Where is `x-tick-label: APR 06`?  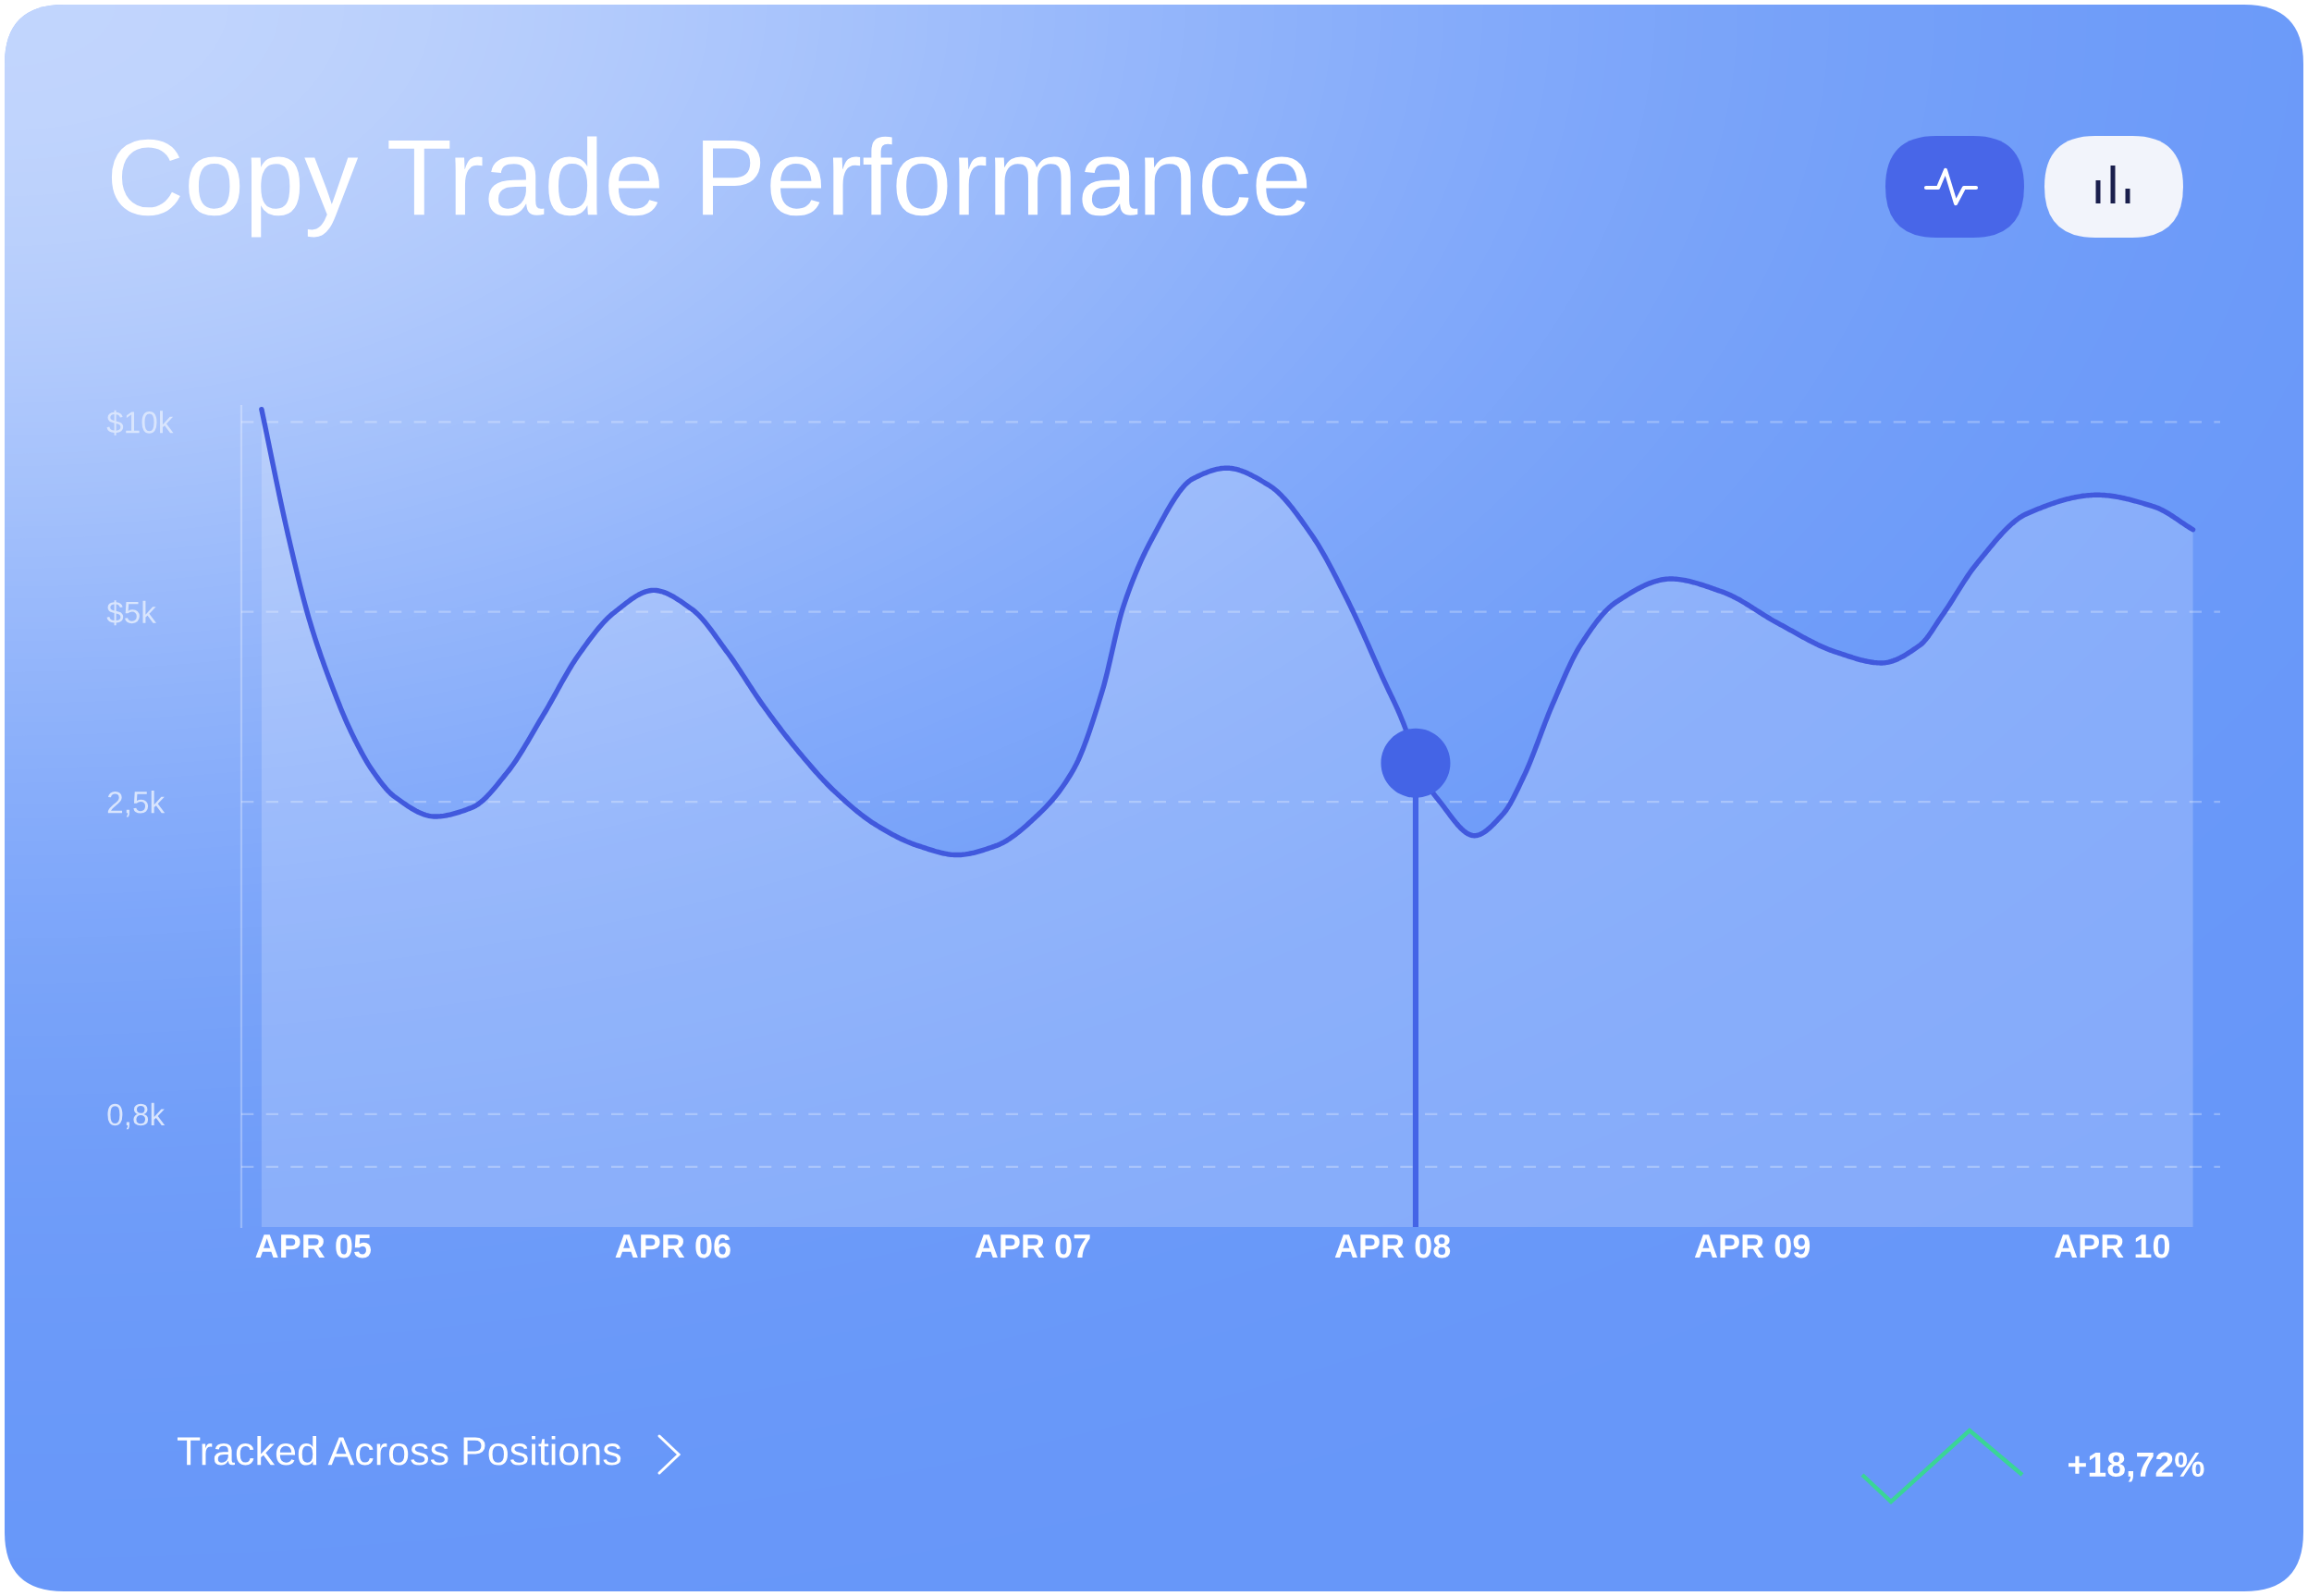 x-tick-label: APR 06 is located at coordinates (672, 1246).